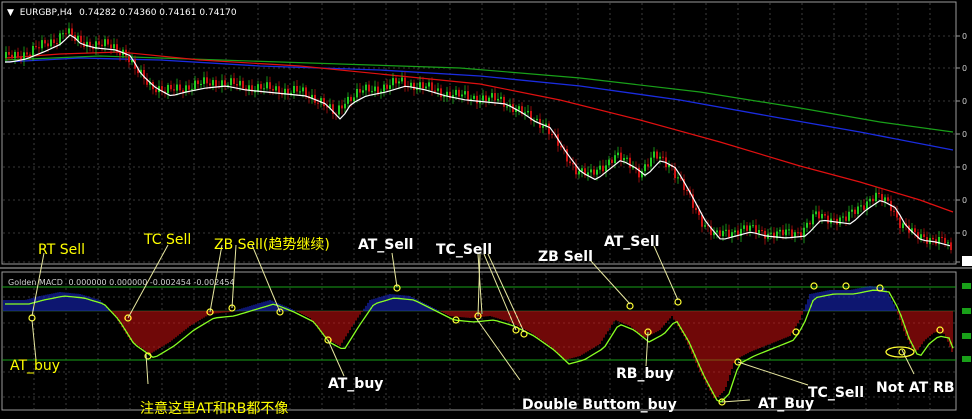 This screenshot has width=972, height=419. What do you see at coordinates (915, 388) in the screenshot?
I see `ann-not-at-rb: Not AT RB` at bounding box center [915, 388].